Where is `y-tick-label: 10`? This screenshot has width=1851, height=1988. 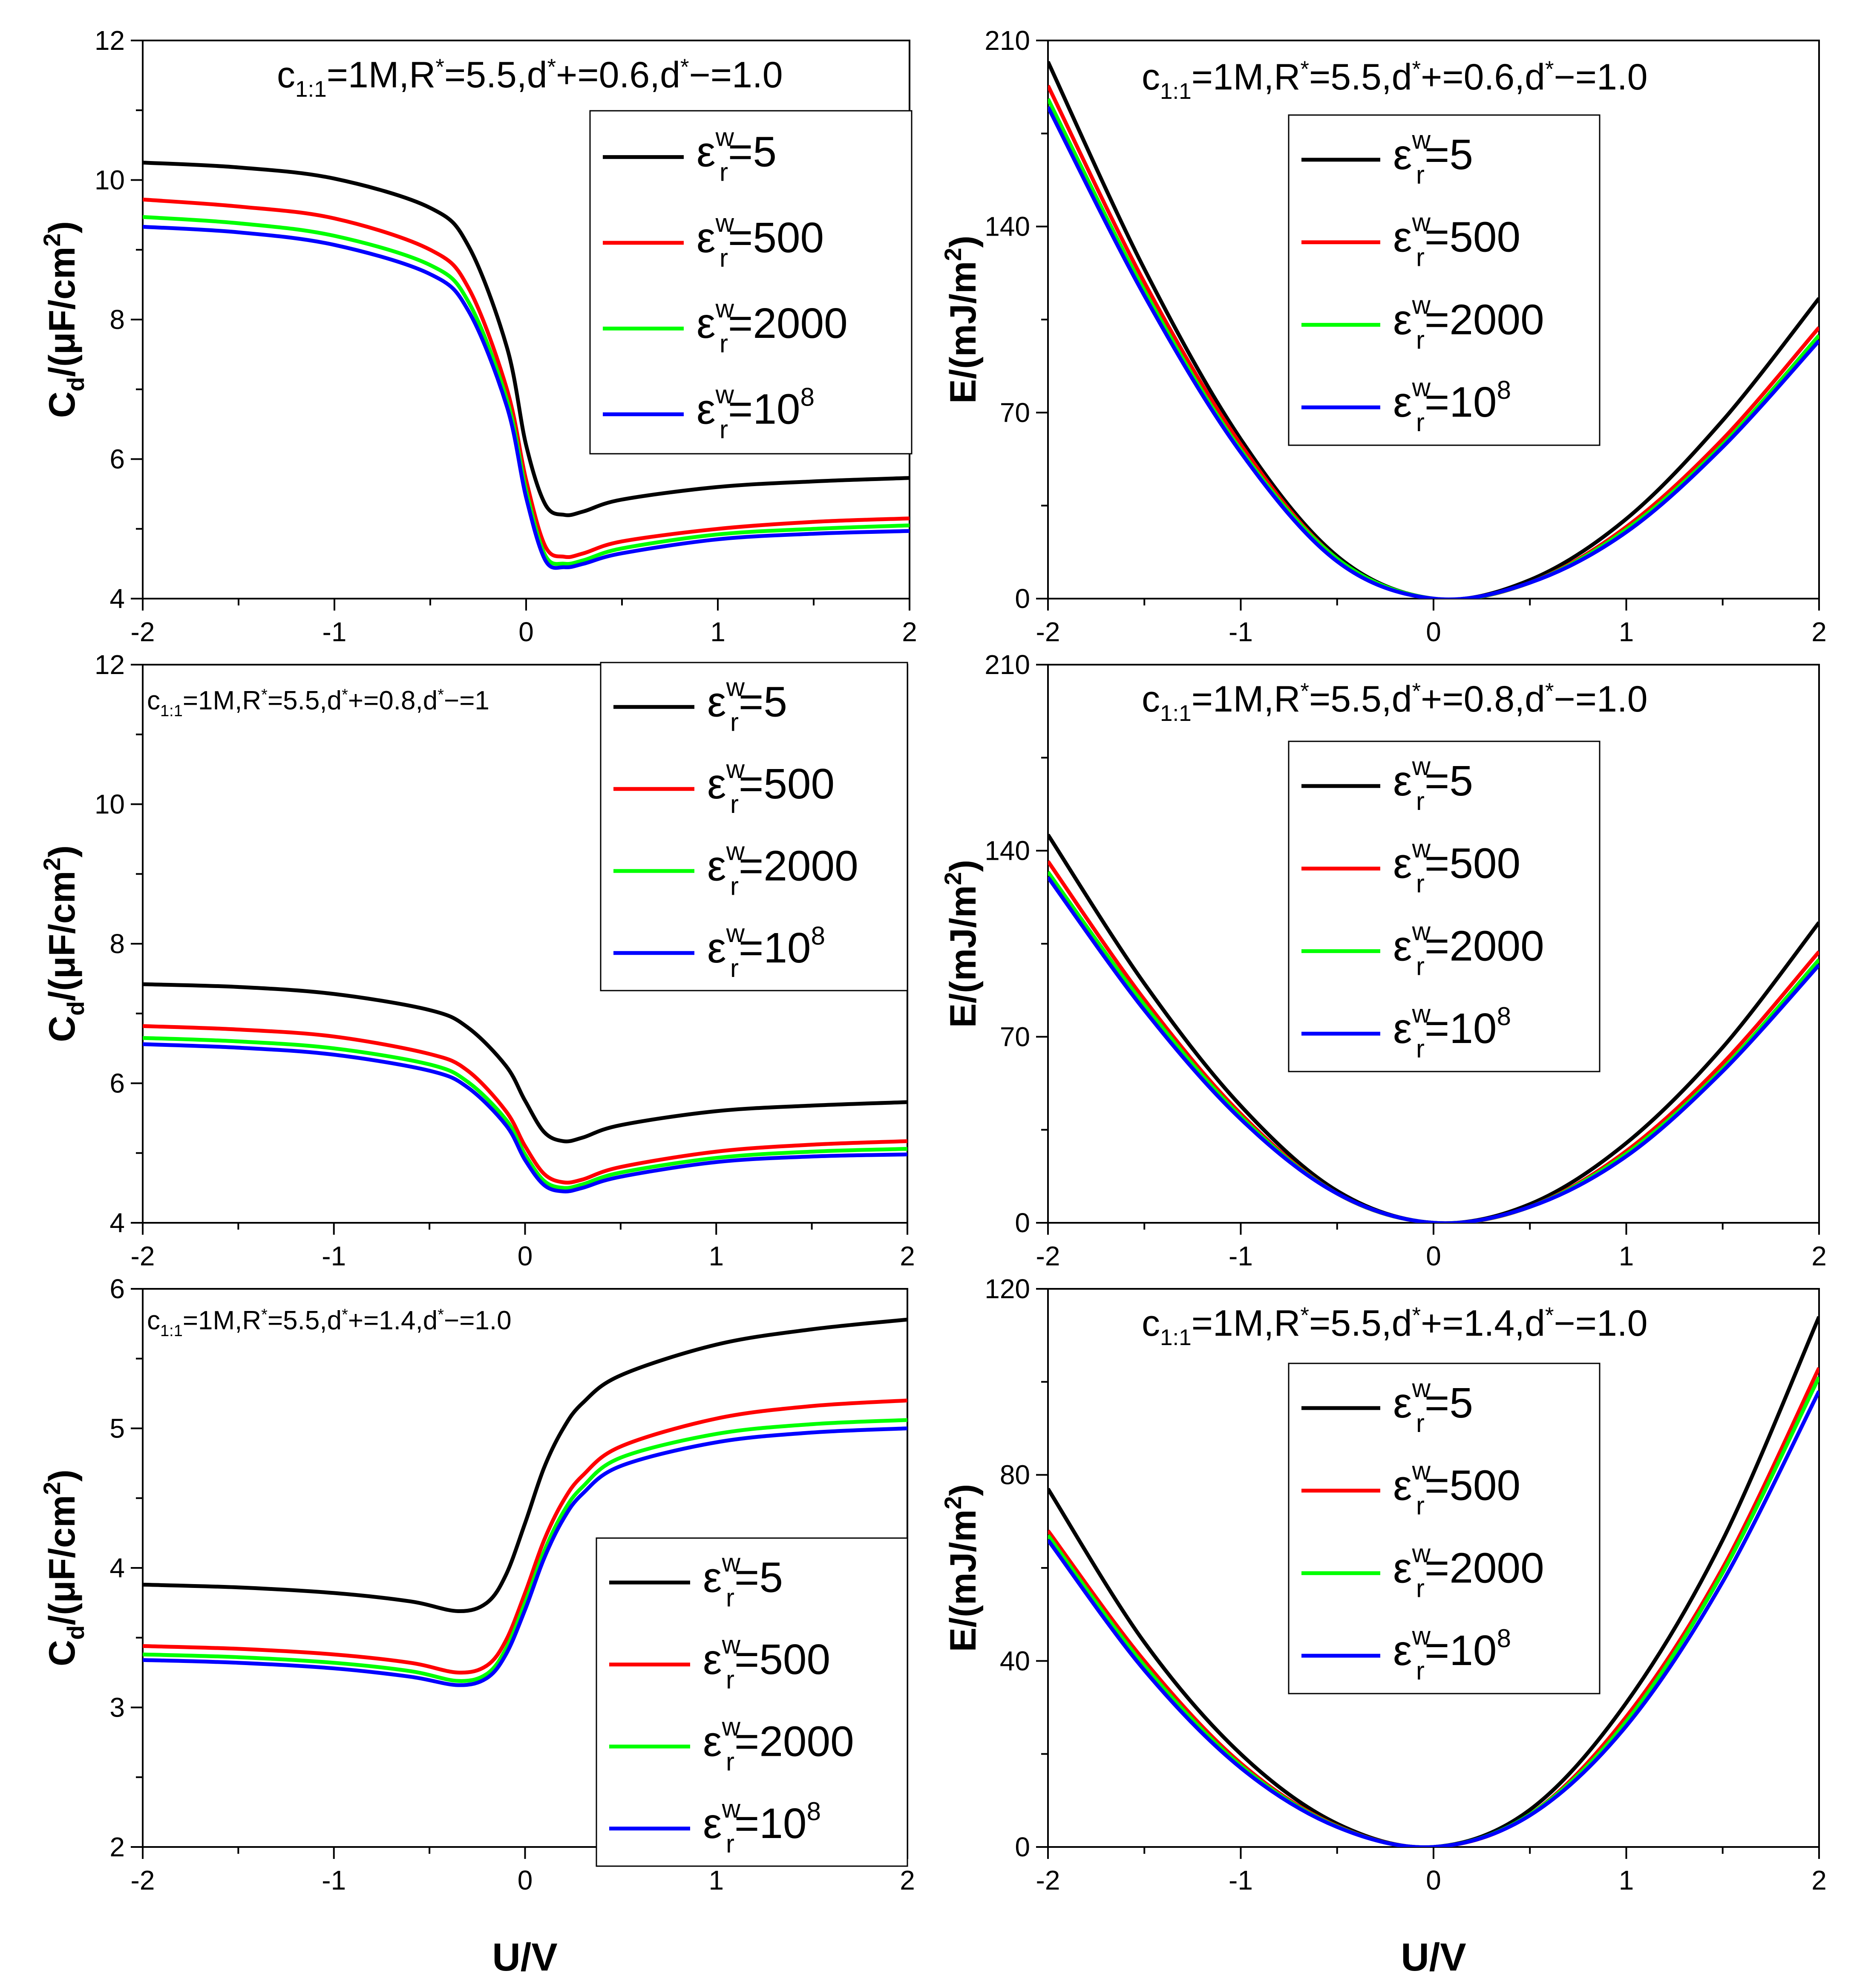 y-tick-label: 10 is located at coordinates (110, 804).